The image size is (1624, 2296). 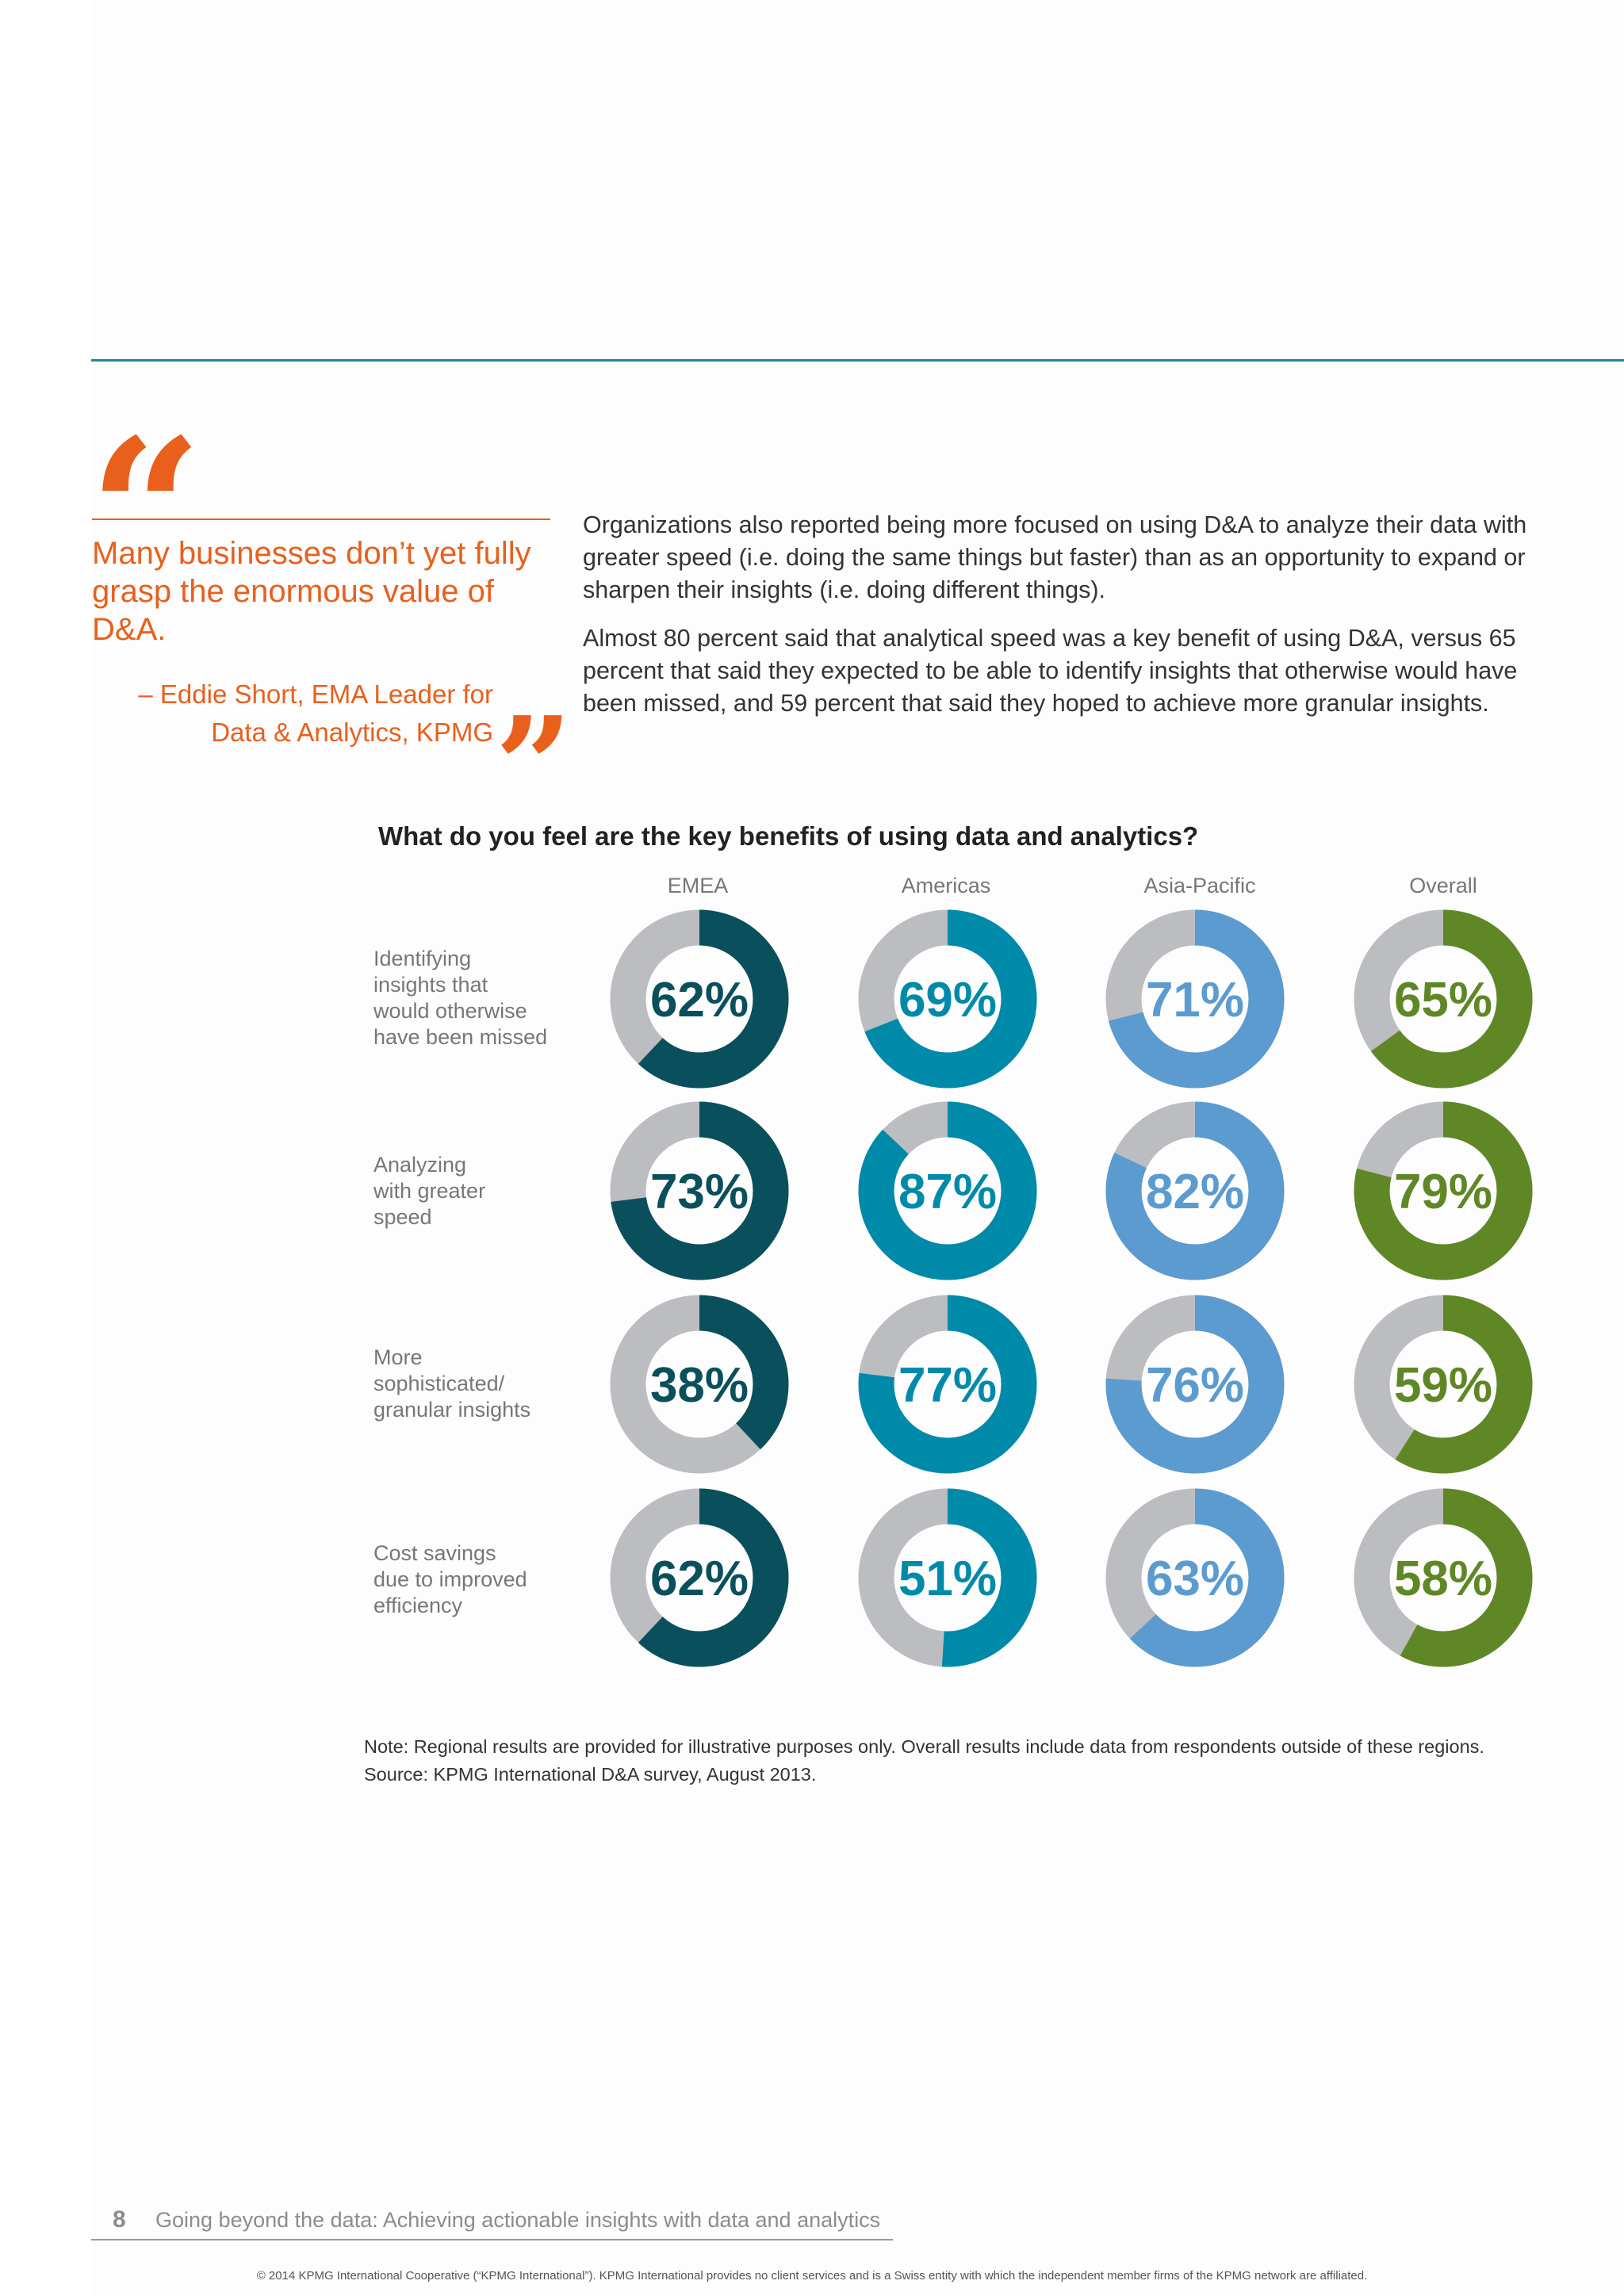 I want to click on donut-value-label: 63%, so click(x=1195, y=1579).